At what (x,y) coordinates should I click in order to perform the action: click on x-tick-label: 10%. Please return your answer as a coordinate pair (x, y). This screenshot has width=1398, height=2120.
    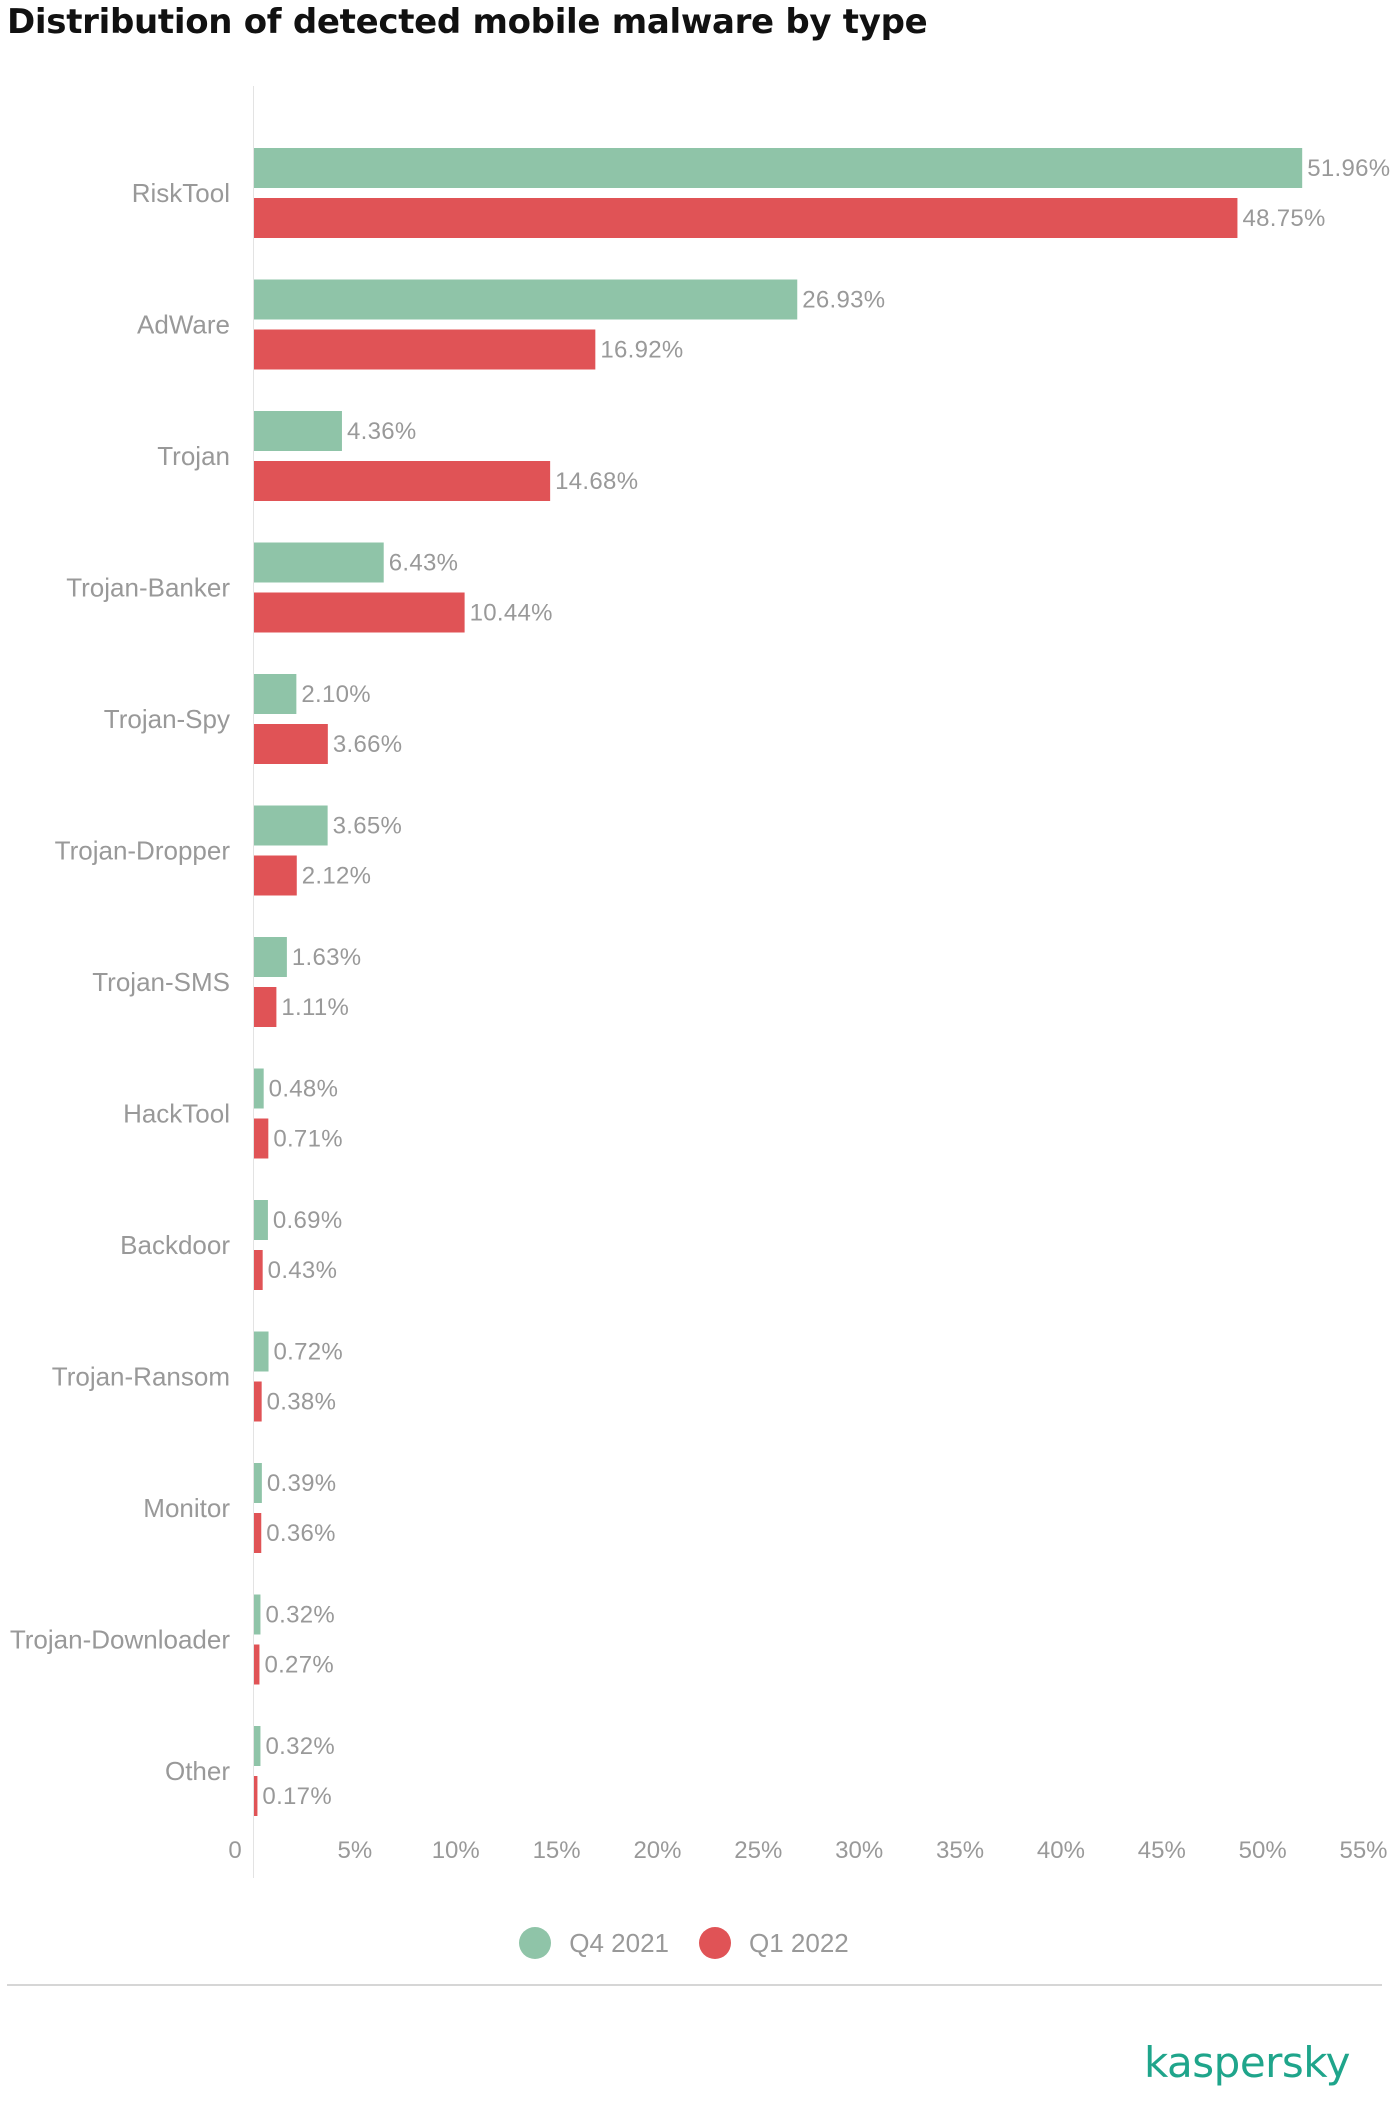
    Looking at the image, I should click on (456, 1850).